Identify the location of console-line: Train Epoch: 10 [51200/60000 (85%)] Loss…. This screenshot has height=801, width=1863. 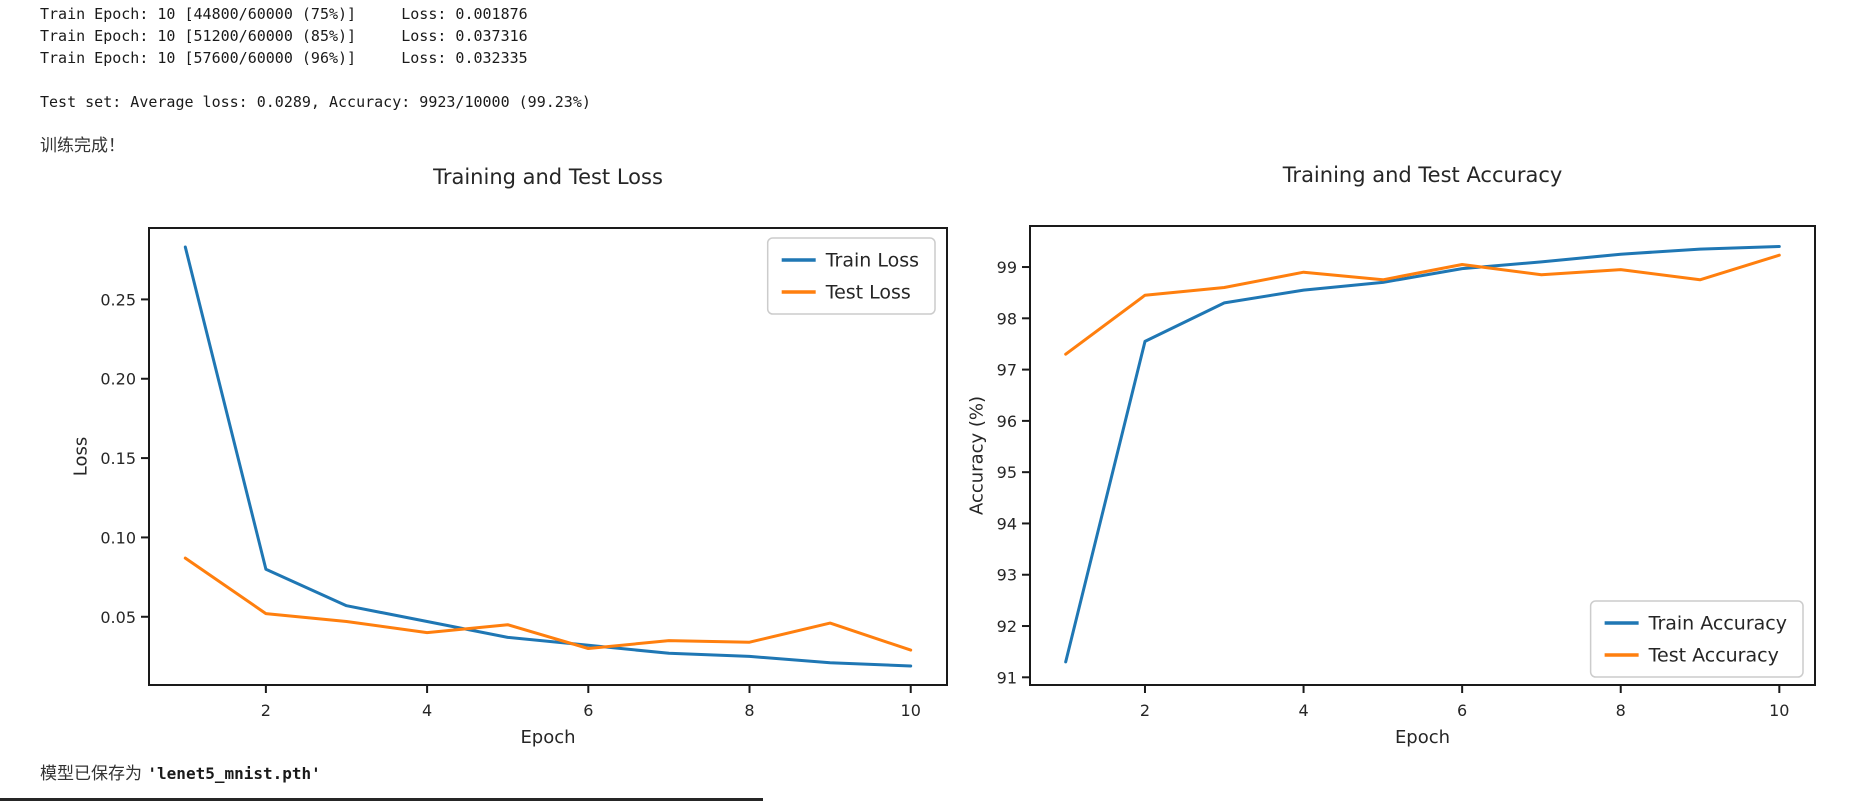
(284, 36).